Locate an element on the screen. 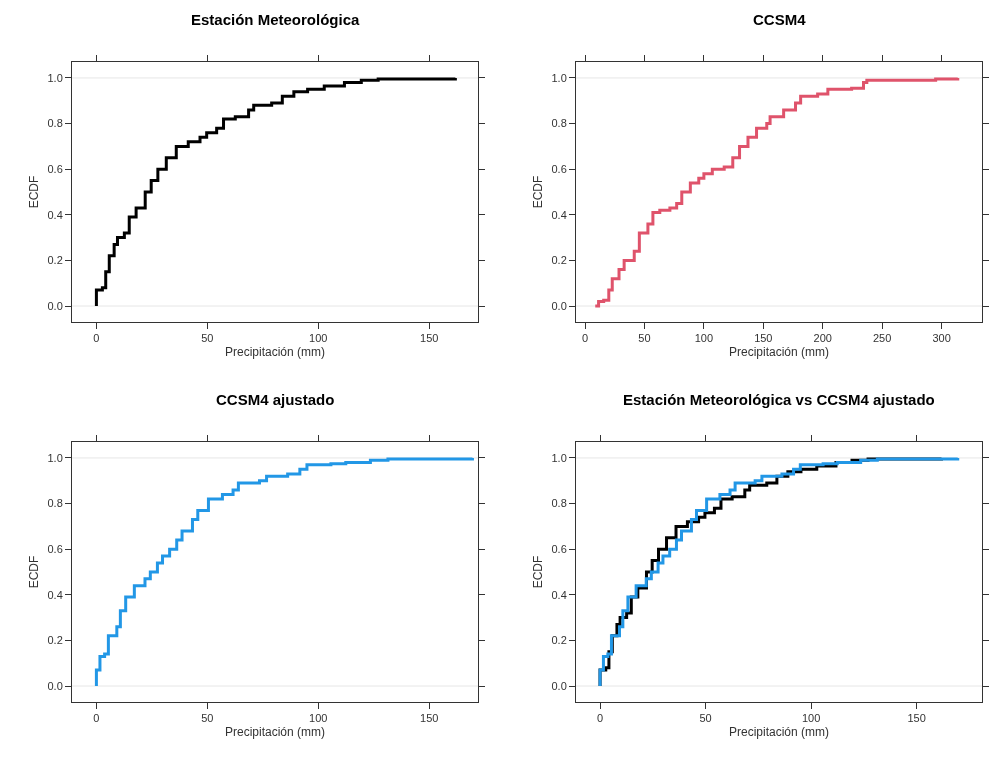  chart-title: CCSM4 ajustado is located at coordinates (275, 399).